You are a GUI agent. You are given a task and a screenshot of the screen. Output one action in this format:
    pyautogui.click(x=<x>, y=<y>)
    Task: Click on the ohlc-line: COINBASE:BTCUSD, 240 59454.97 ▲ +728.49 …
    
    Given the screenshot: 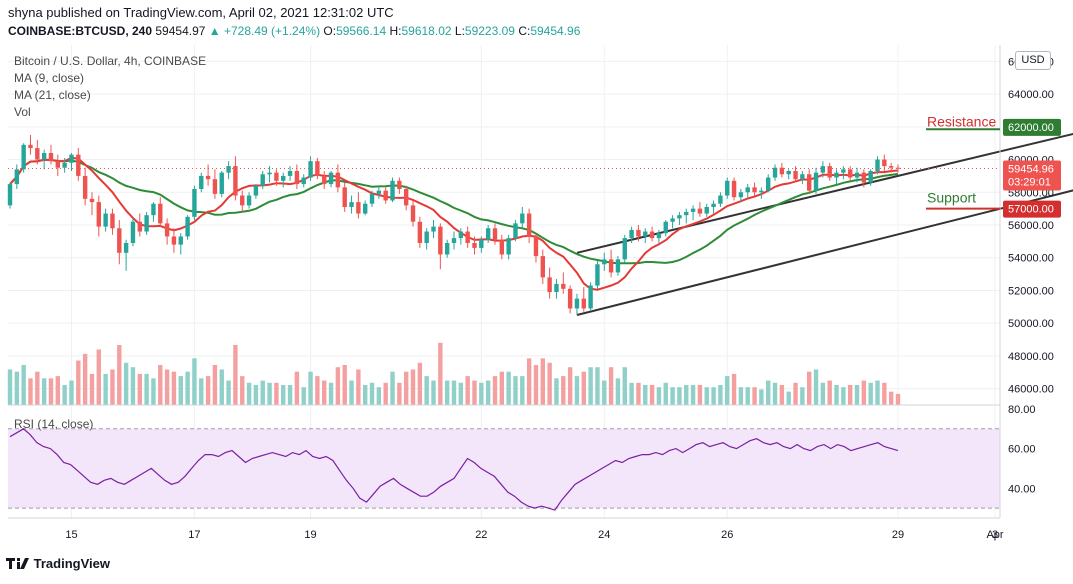 What is the action you would take?
    pyautogui.click(x=294, y=31)
    